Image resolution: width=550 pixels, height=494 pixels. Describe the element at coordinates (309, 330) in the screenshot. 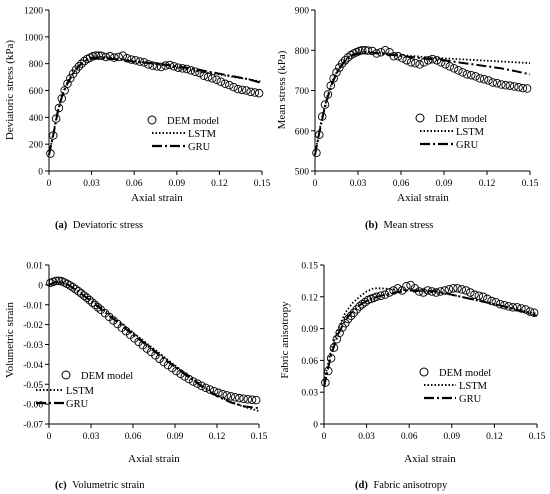

I see `y-tick-label-d: 0.09` at that location.